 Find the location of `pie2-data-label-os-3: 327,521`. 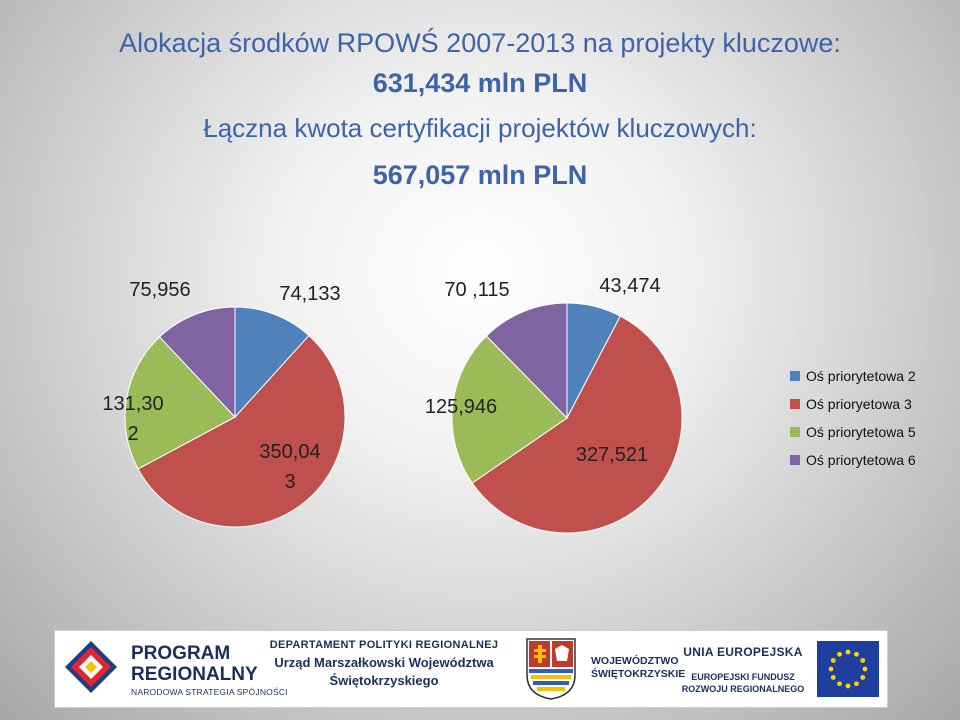

pie2-data-label-os-3: 327,521 is located at coordinates (612, 455).